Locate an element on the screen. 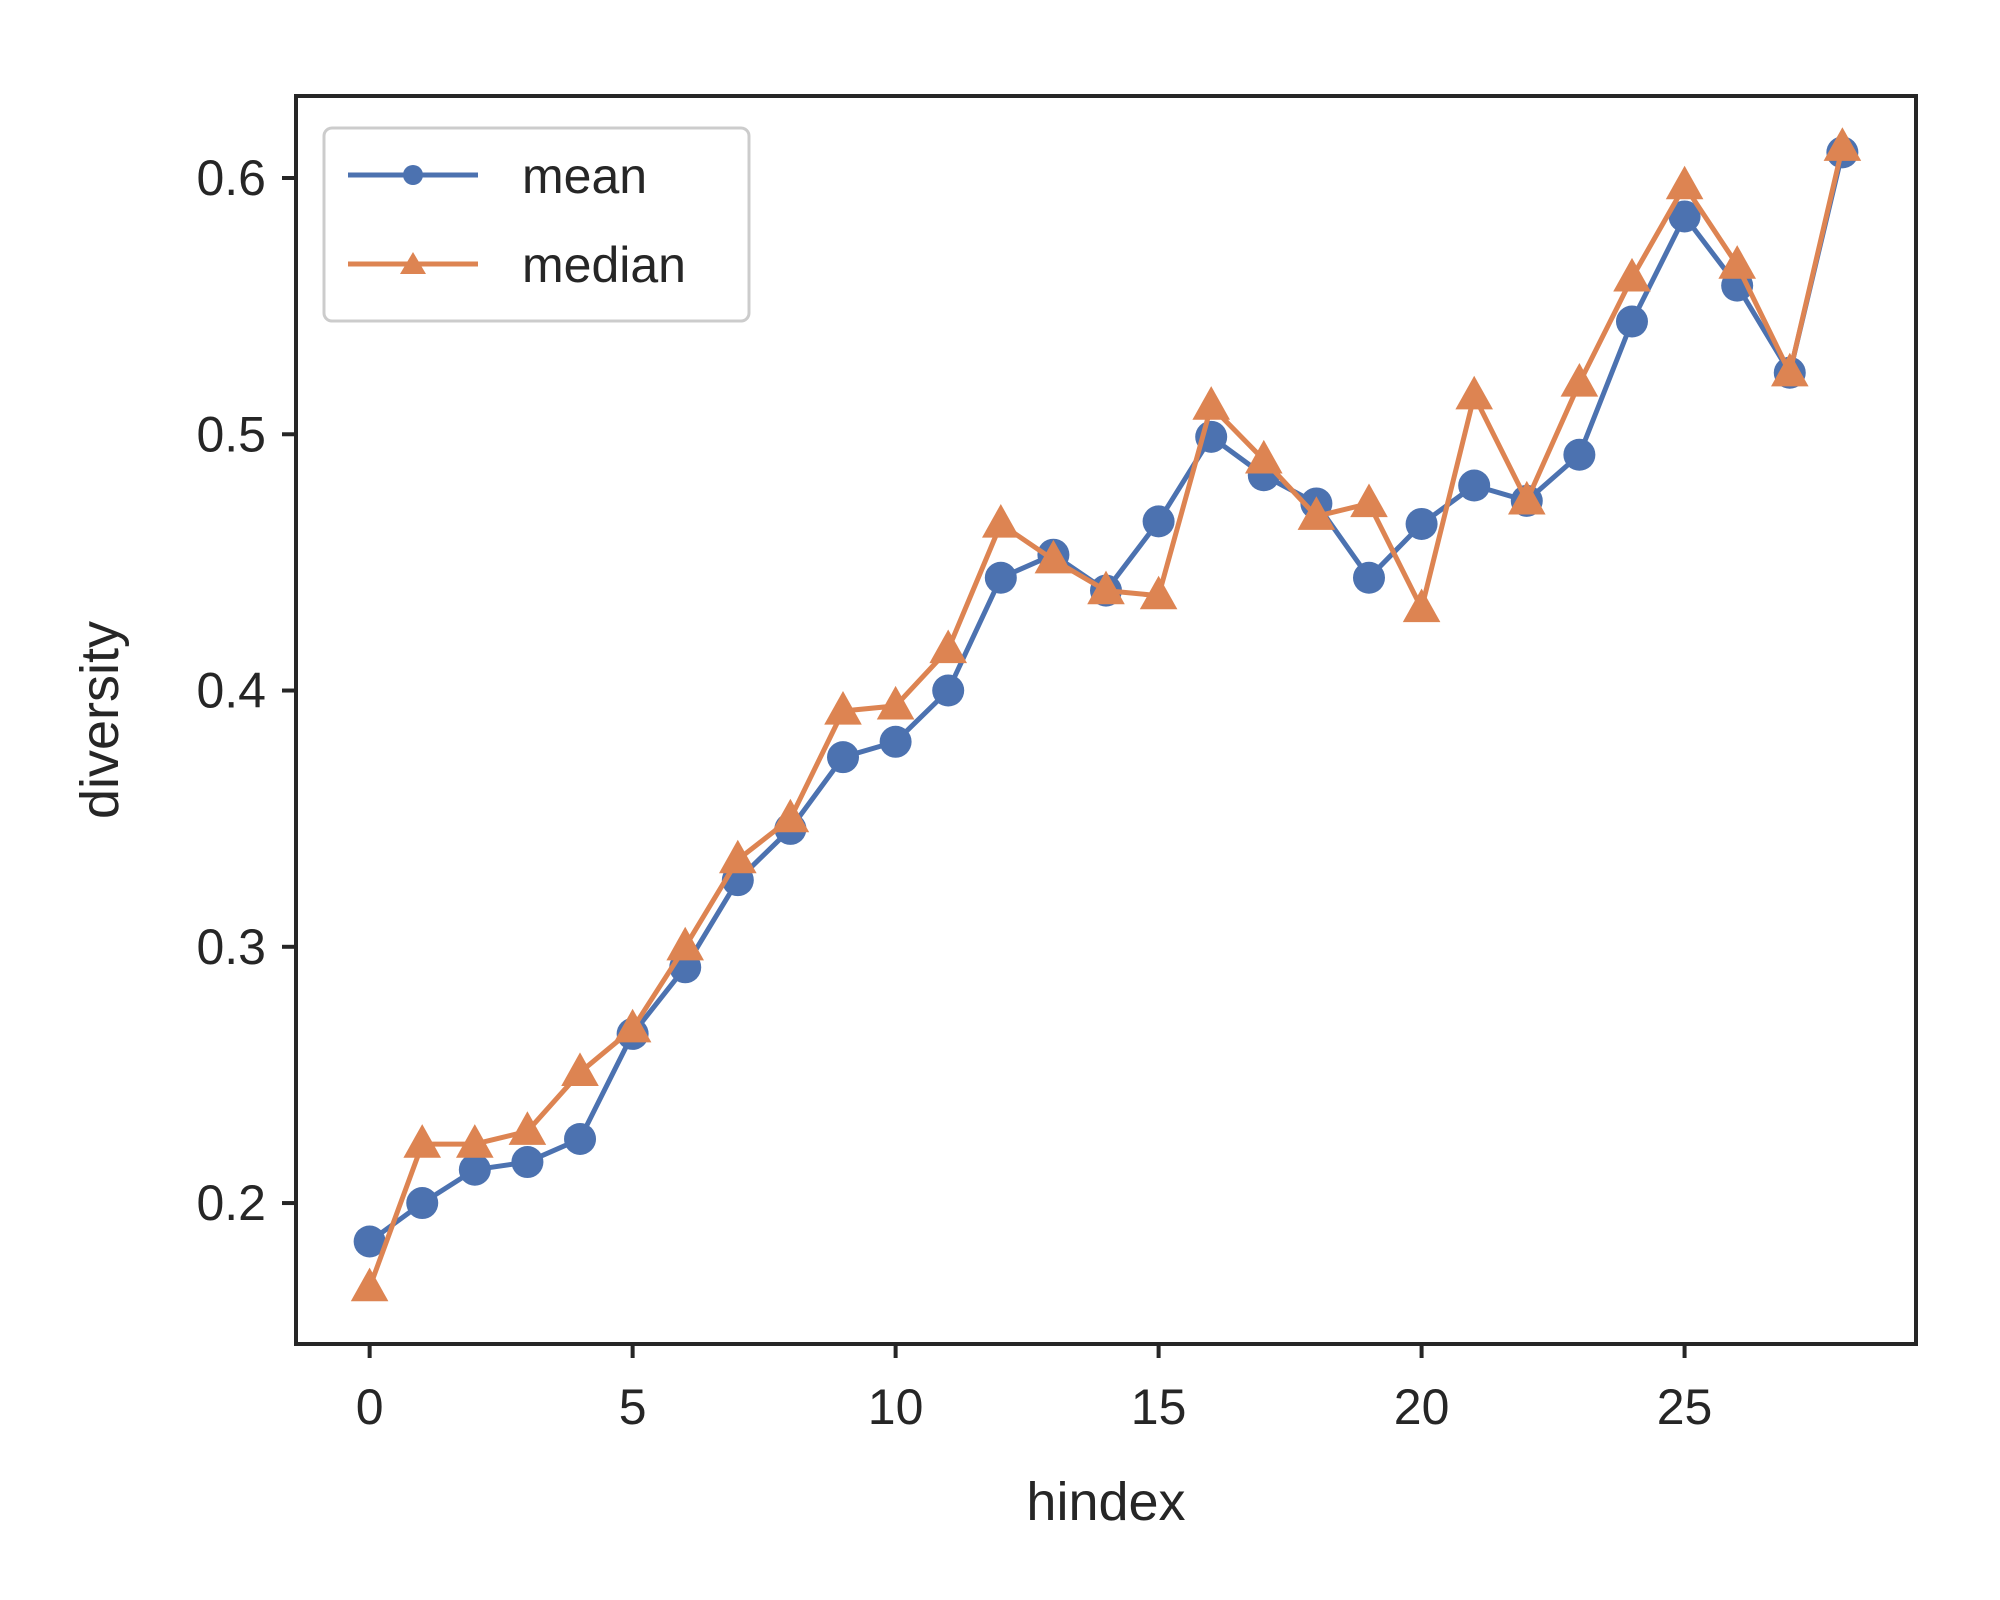 This screenshot has height=1600, width=2000. legend-median-label: median is located at coordinates (604, 265).